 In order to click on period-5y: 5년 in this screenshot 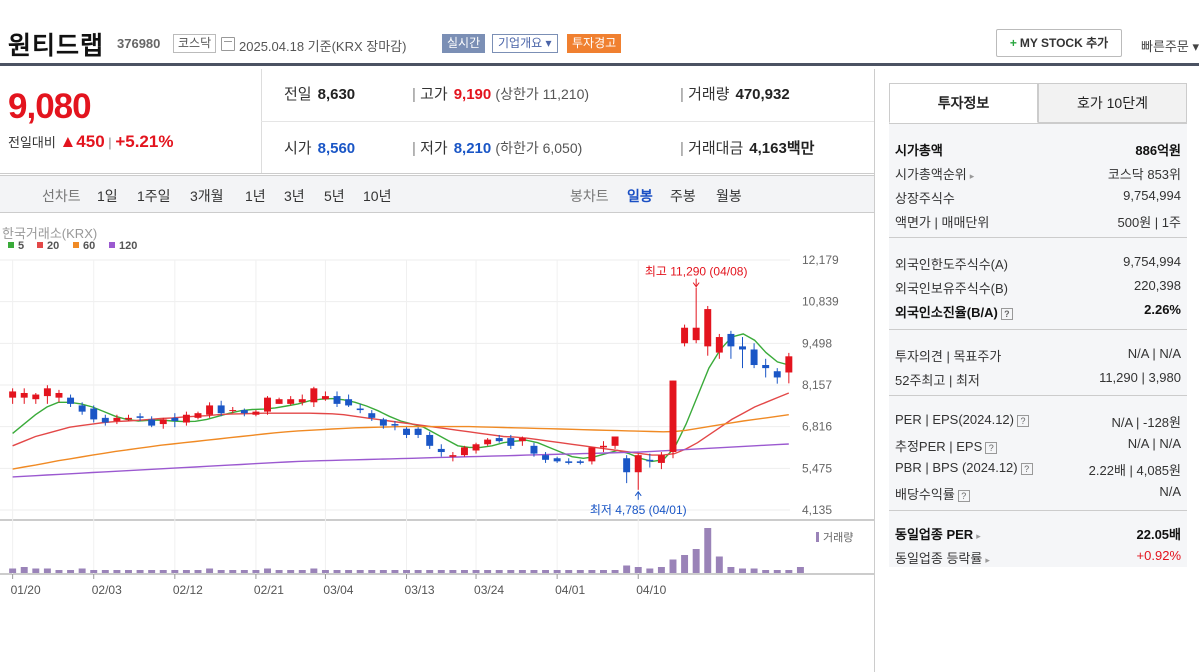, I will do `click(334, 196)`.